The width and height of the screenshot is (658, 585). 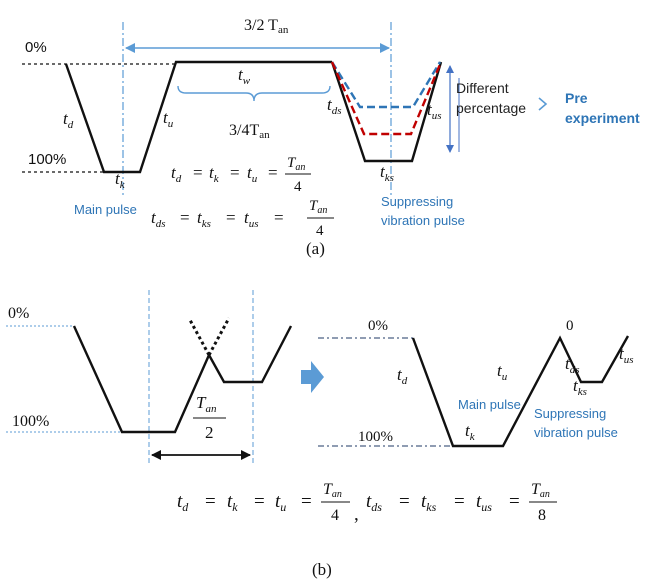 I want to click on equation-main-pulse: td = tk = tu = Tan 4, so click(x=241, y=175).